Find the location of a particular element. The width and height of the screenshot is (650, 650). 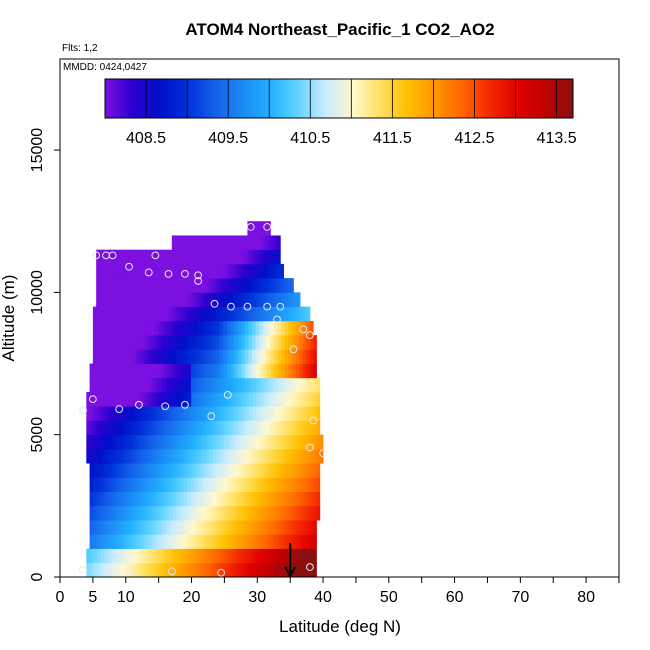

arrow-head is located at coordinates (290, 572).